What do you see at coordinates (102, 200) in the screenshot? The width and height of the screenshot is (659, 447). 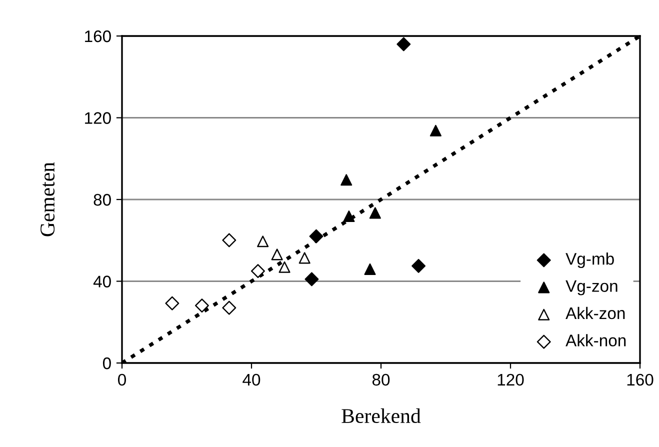 I see `y-tick-label: 80` at bounding box center [102, 200].